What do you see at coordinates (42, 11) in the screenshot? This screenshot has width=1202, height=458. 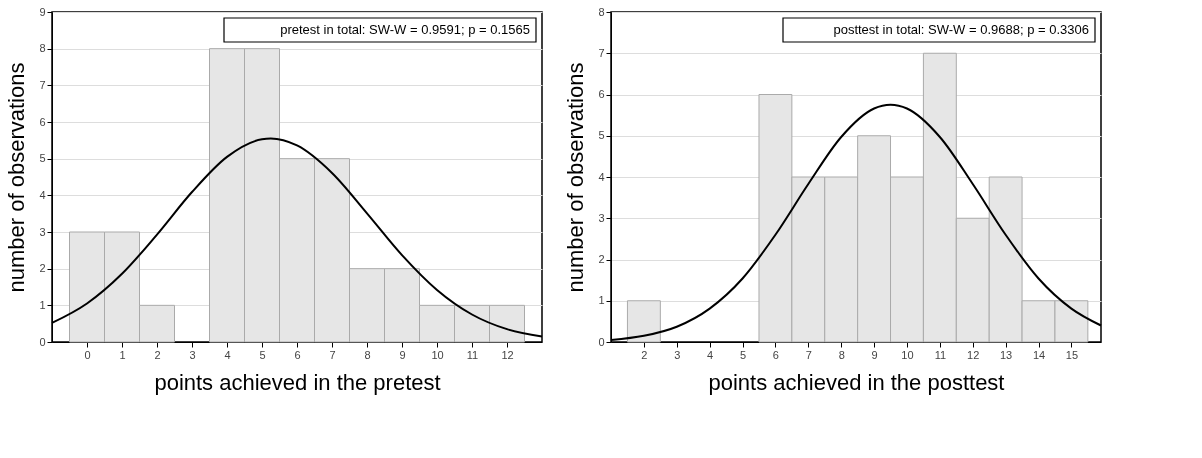 I see `y-tick-label: 9` at bounding box center [42, 11].